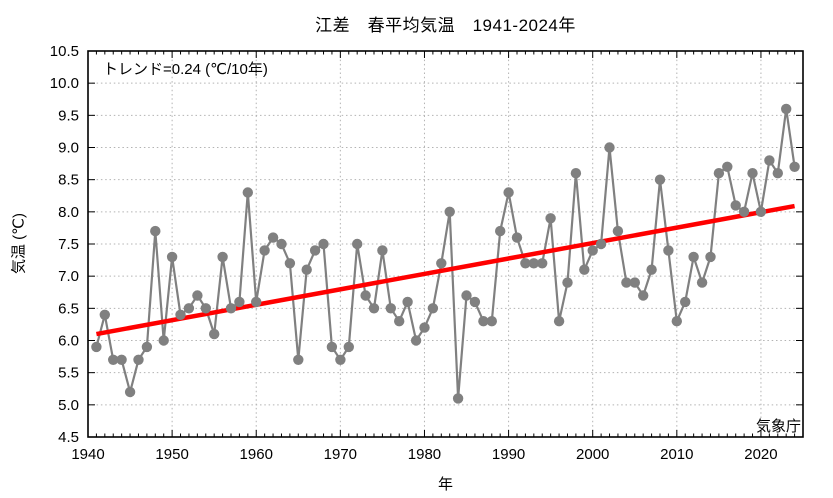 The height and width of the screenshot is (498, 833). What do you see at coordinates (508, 454) in the screenshot?
I see `x-tick-label: 1990` at bounding box center [508, 454].